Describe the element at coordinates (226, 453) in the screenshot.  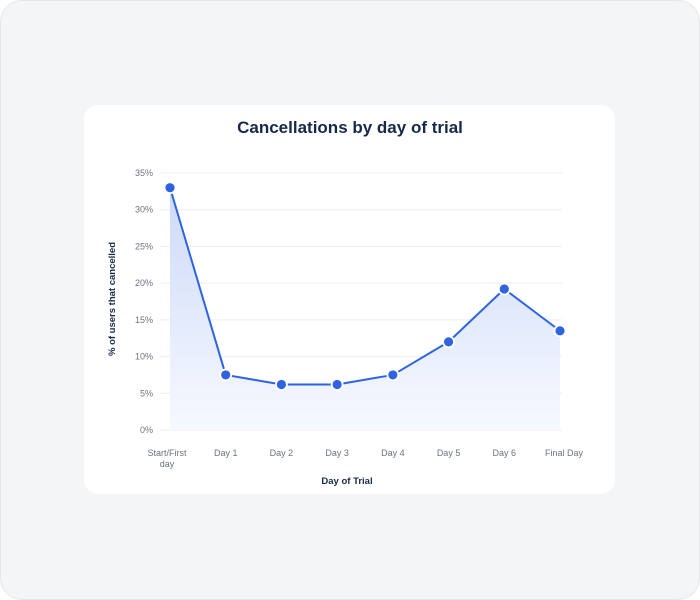
I see `x-tick-label: Day 1` at that location.